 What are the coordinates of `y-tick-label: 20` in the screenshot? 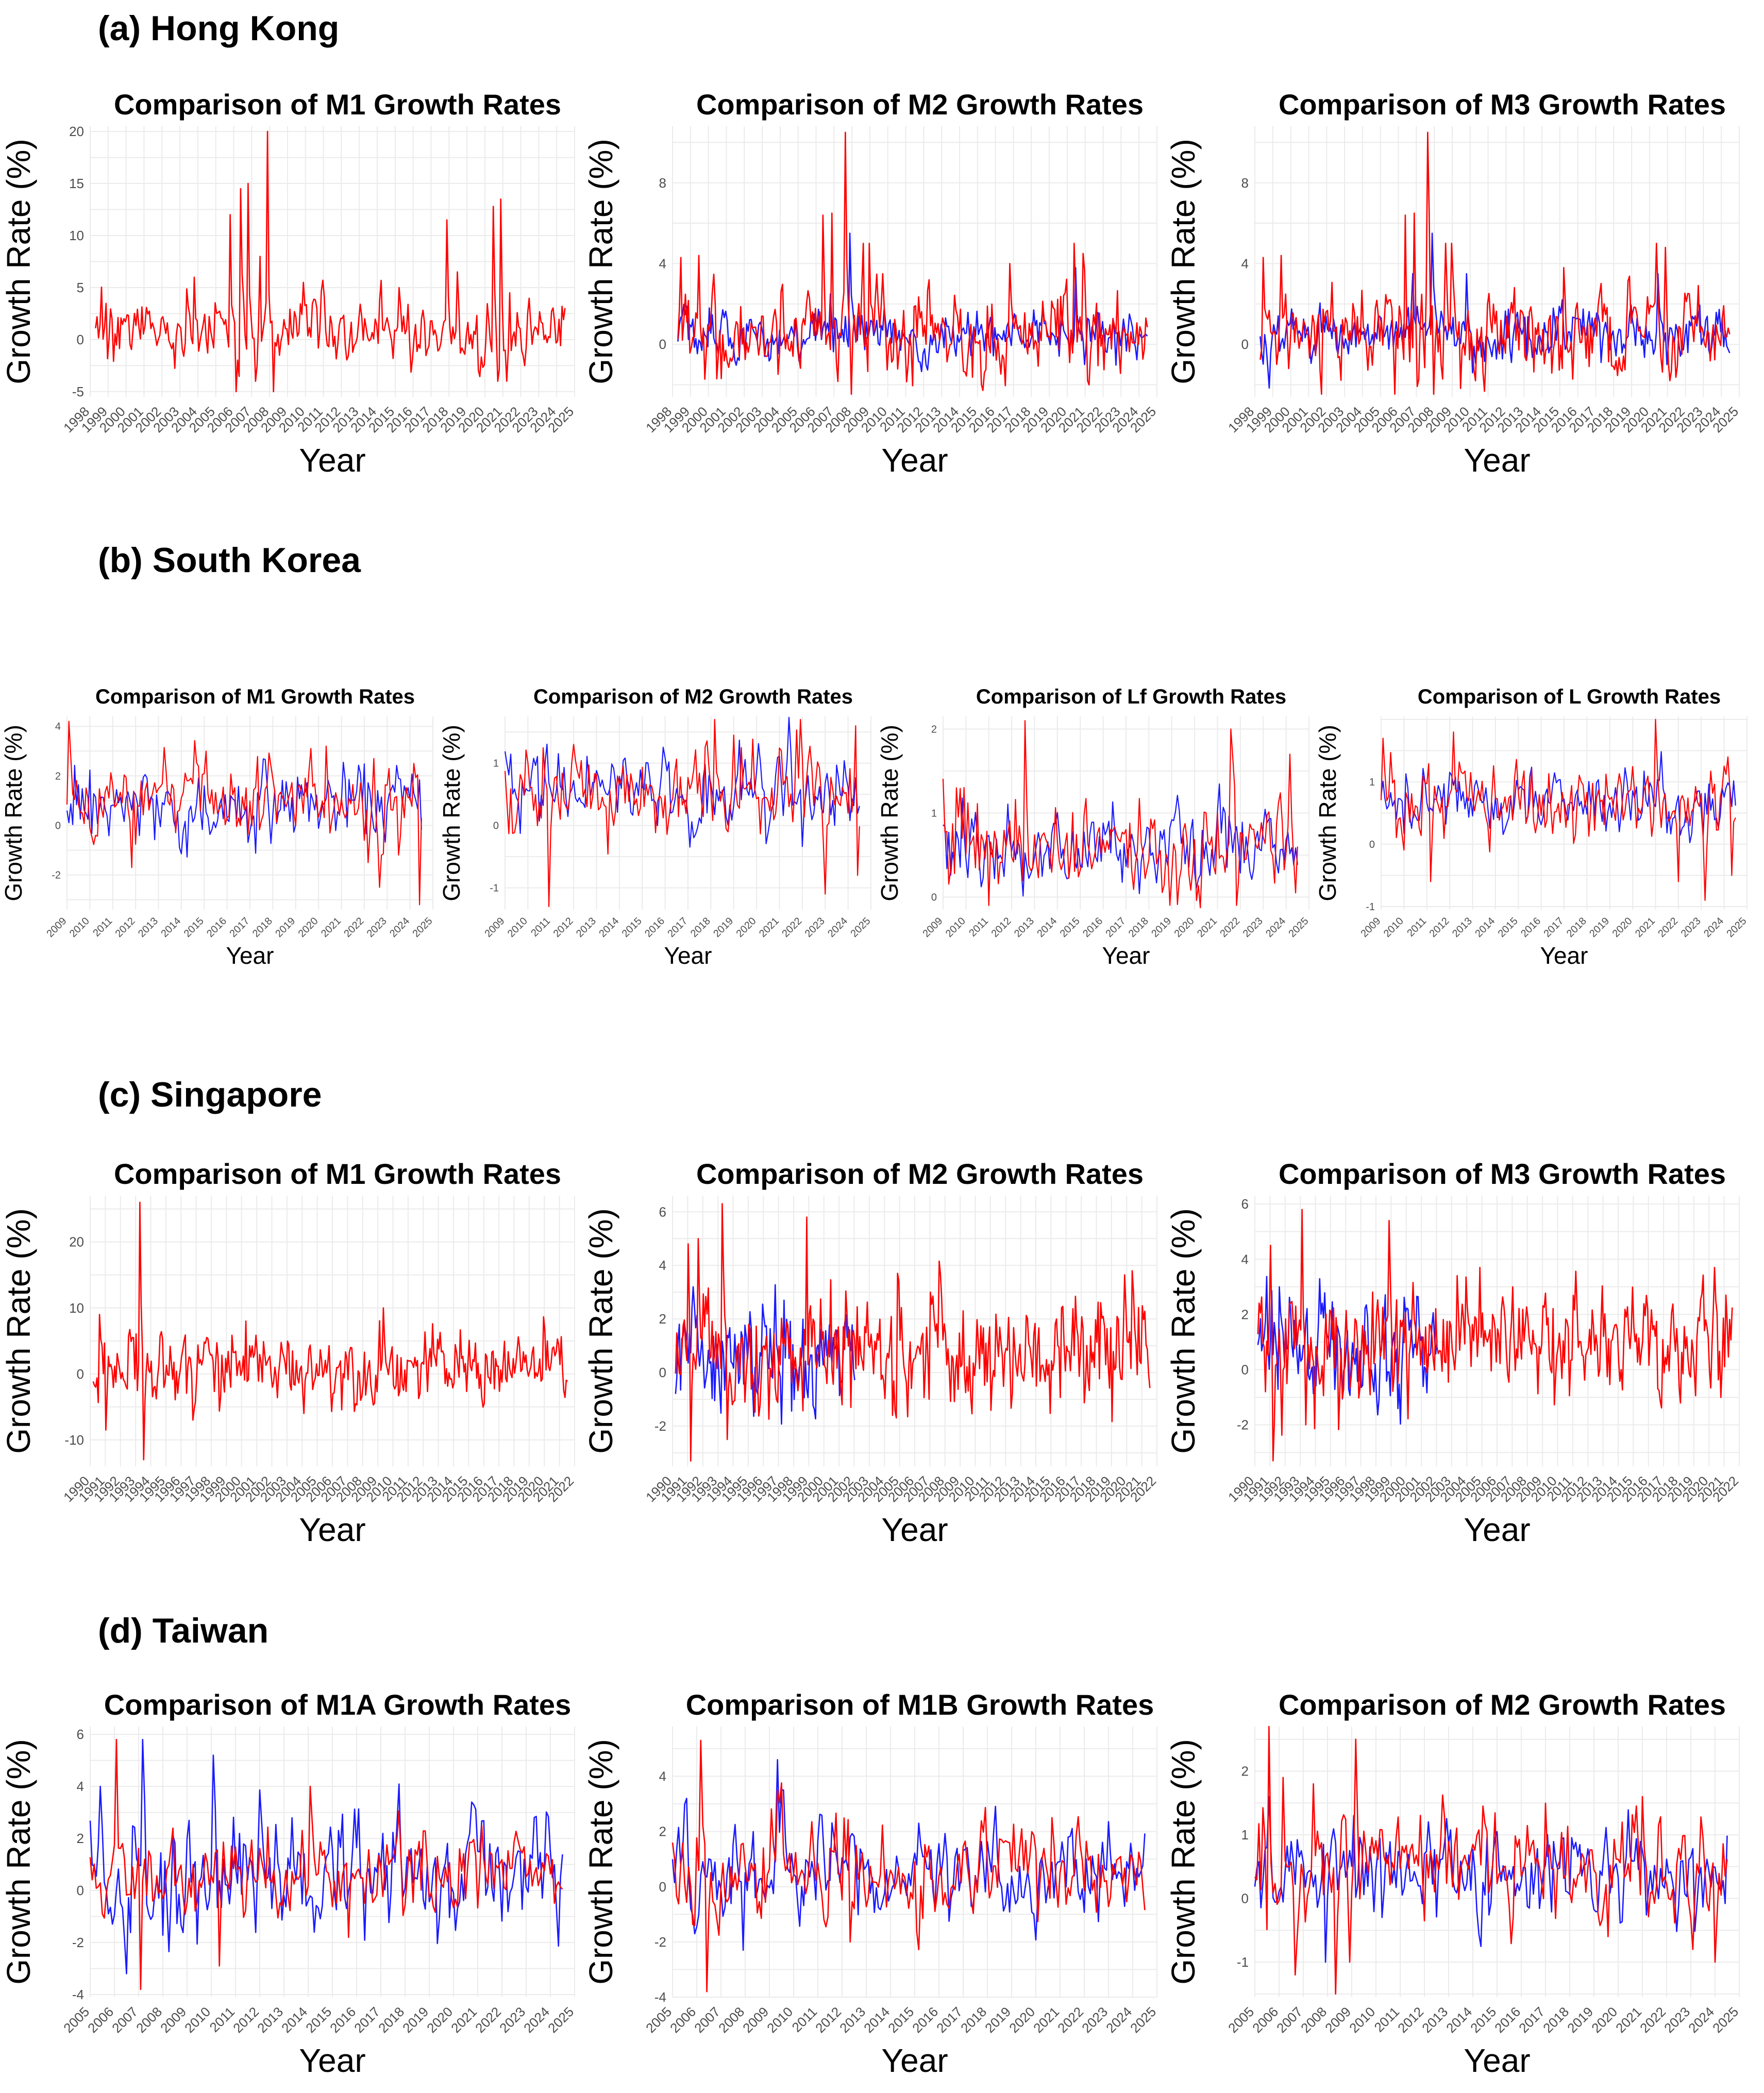 It's located at (77, 131).